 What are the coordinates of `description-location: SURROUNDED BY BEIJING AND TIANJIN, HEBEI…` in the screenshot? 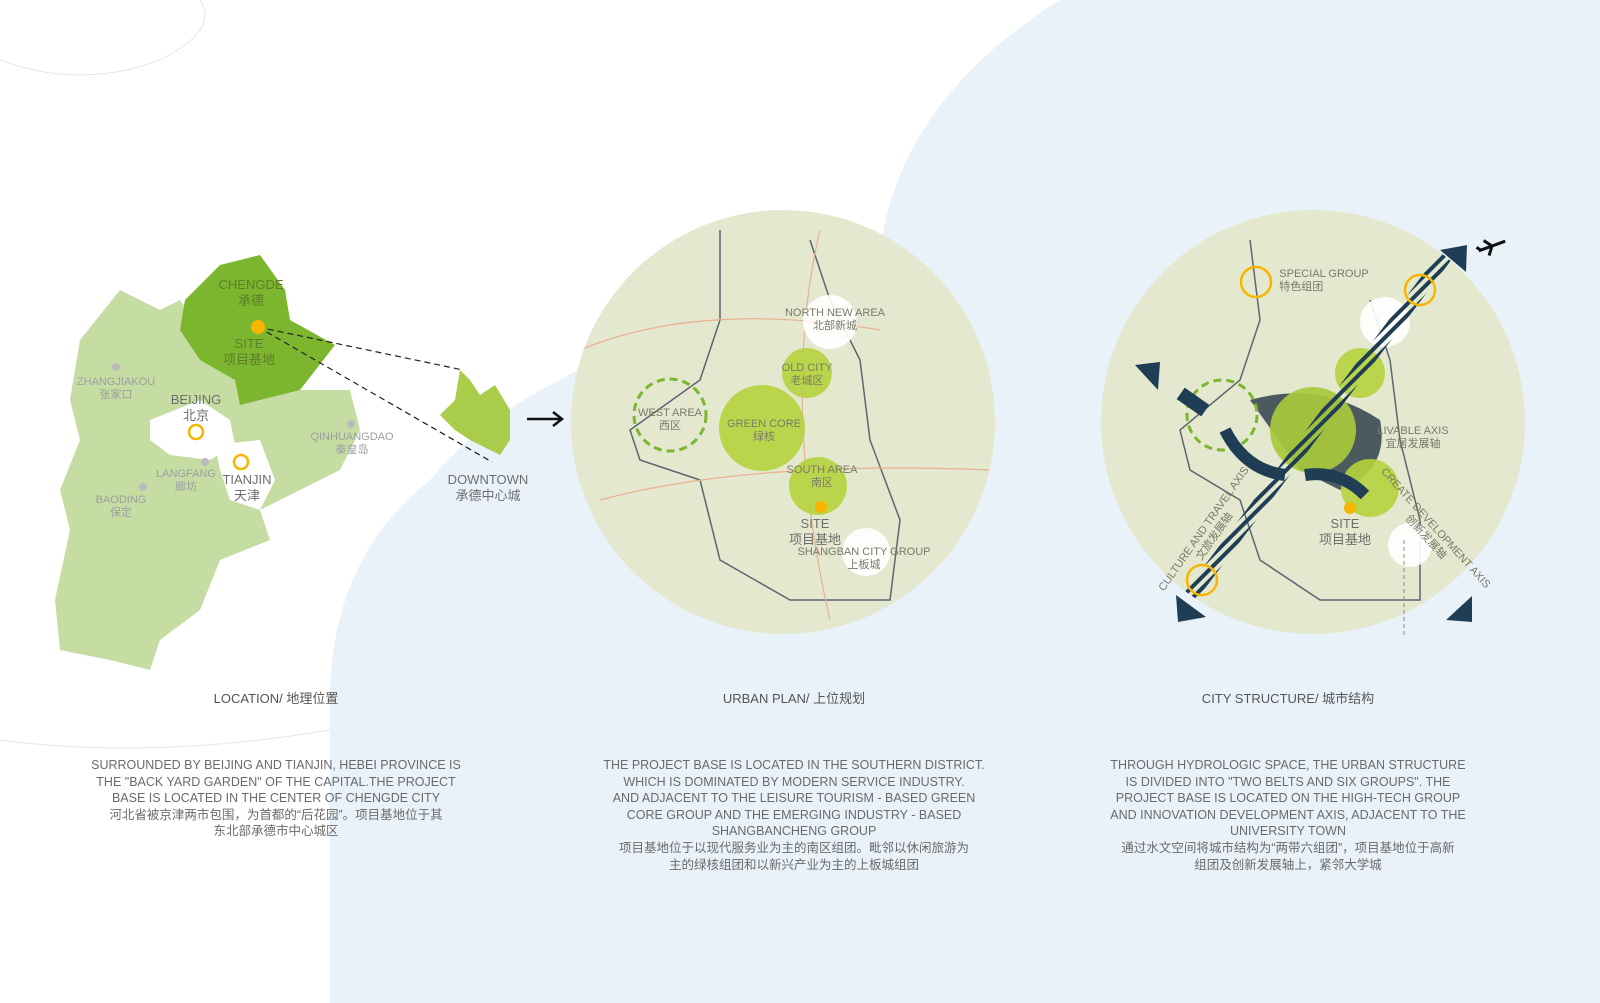 It's located at (276, 798).